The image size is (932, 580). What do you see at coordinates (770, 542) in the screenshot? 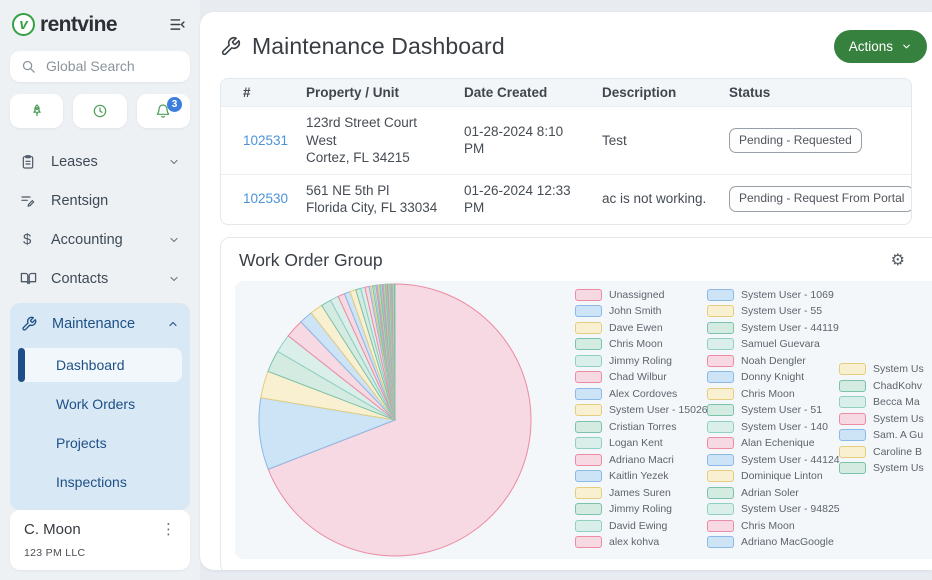
I see `legend-item: Adriano MacGoogle` at bounding box center [770, 542].